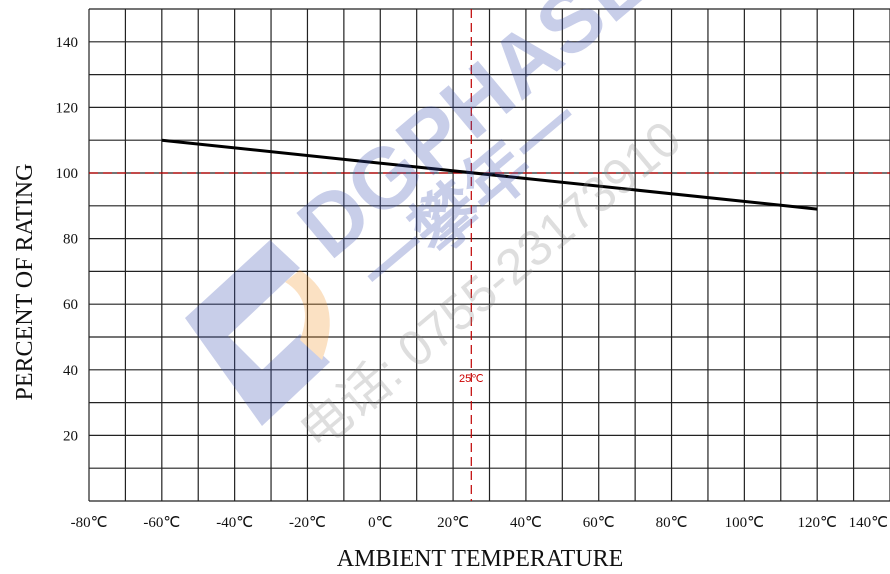 This screenshot has width=890, height=574. Describe the element at coordinates (234, 523) in the screenshot. I see `x-tick-label: -40℃` at that location.